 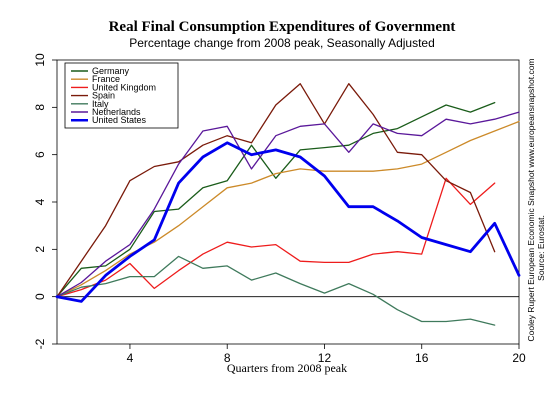 I want to click on x-tick-label: 16, so click(x=422, y=358).